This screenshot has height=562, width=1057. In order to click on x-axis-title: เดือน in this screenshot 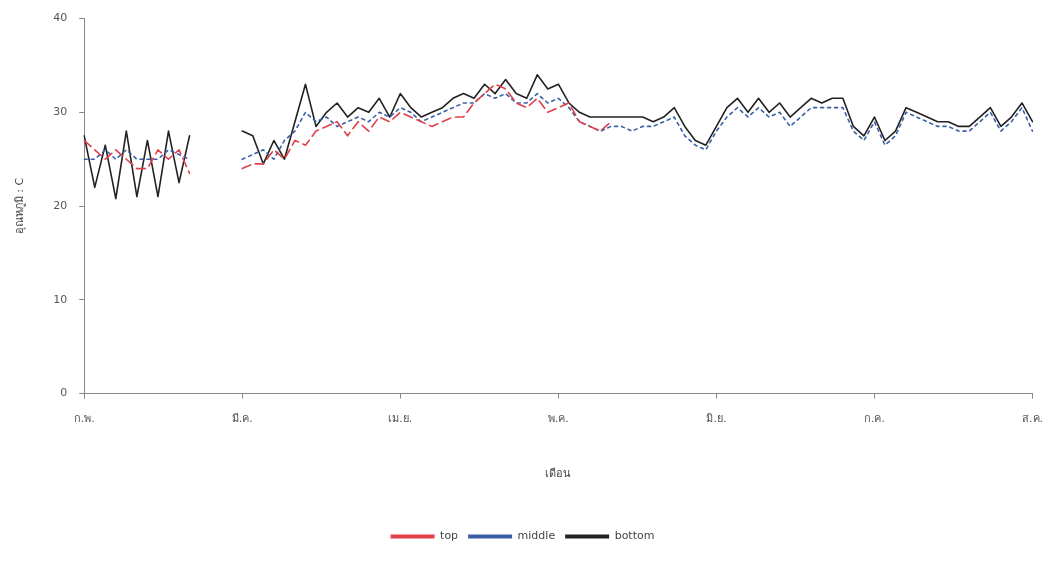, I will do `click(558, 474)`.